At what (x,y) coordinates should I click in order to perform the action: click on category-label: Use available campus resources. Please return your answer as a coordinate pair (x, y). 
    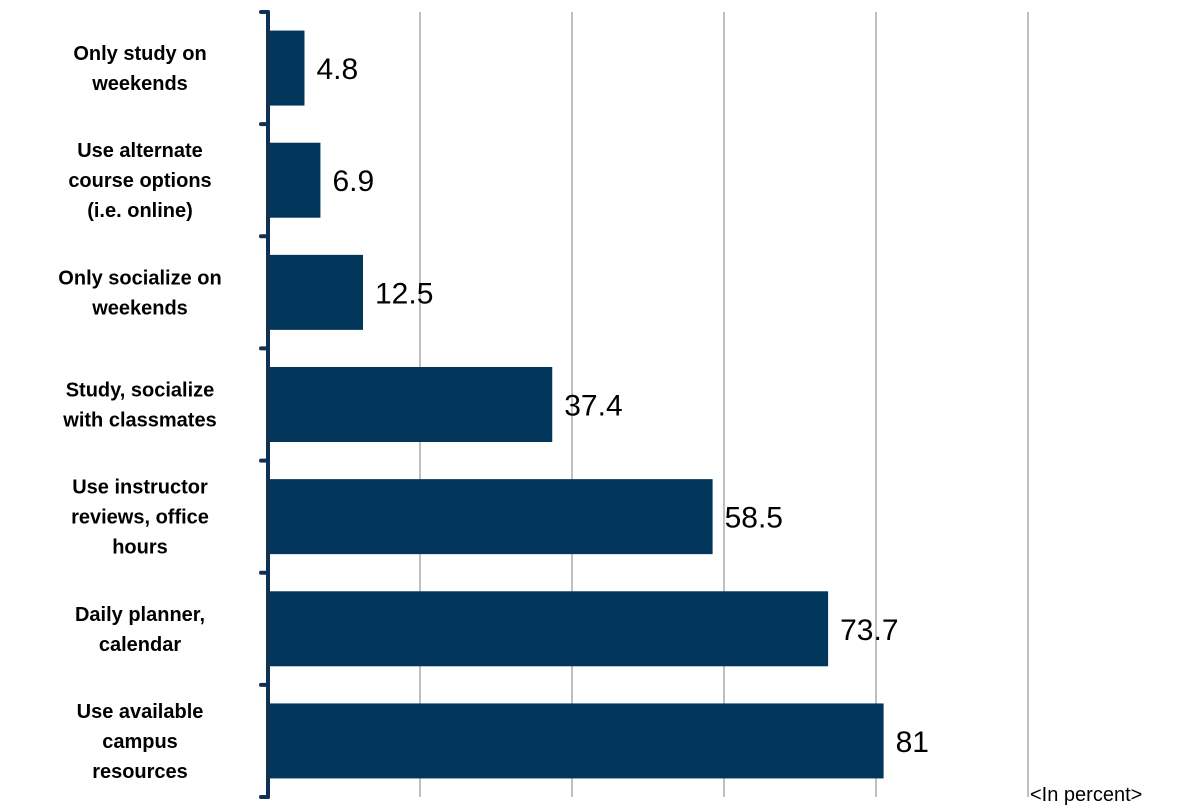
    Looking at the image, I should click on (140, 742).